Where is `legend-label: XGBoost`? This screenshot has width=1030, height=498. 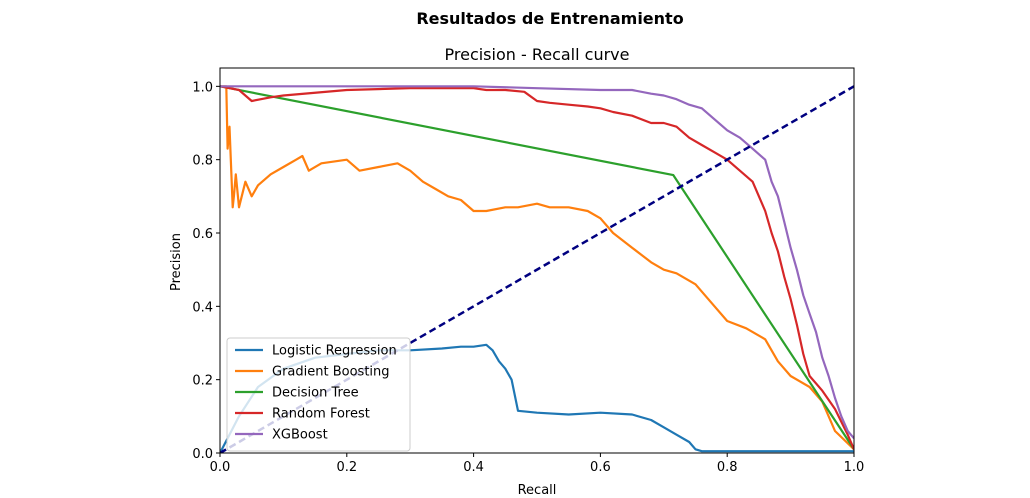 legend-label: XGBoost is located at coordinates (300, 435).